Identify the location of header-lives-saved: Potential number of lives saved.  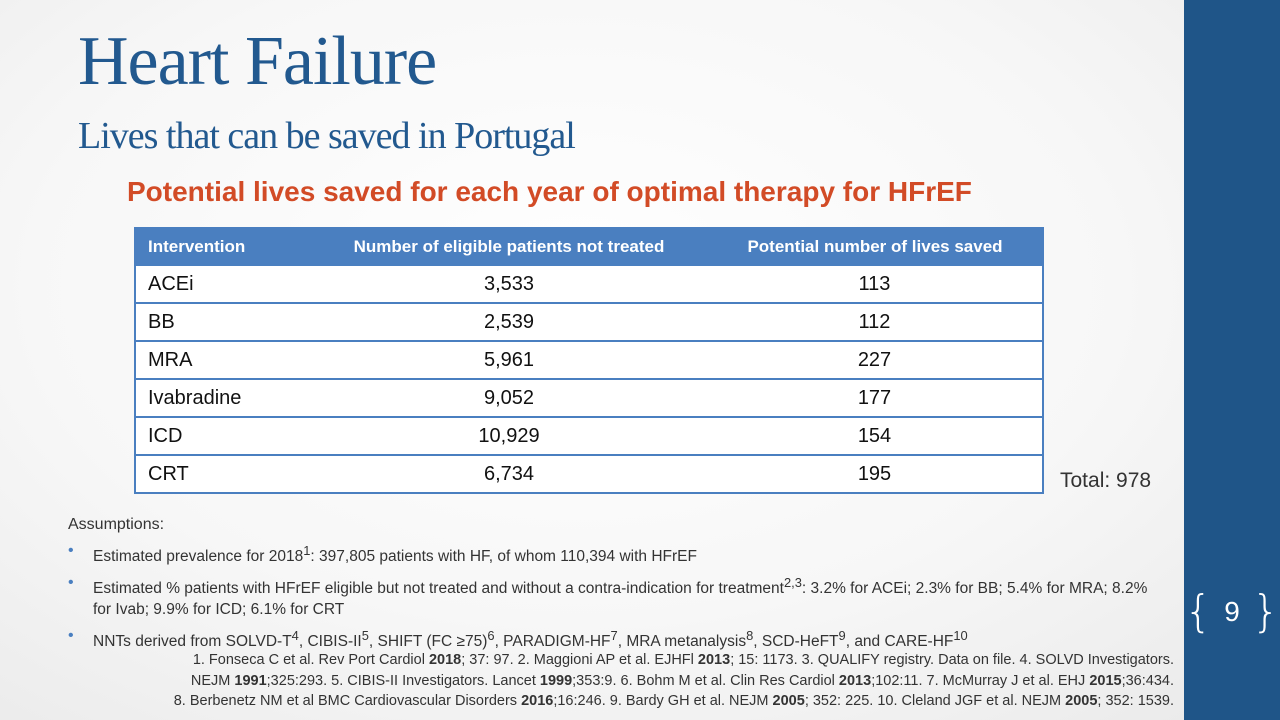
(875, 246).